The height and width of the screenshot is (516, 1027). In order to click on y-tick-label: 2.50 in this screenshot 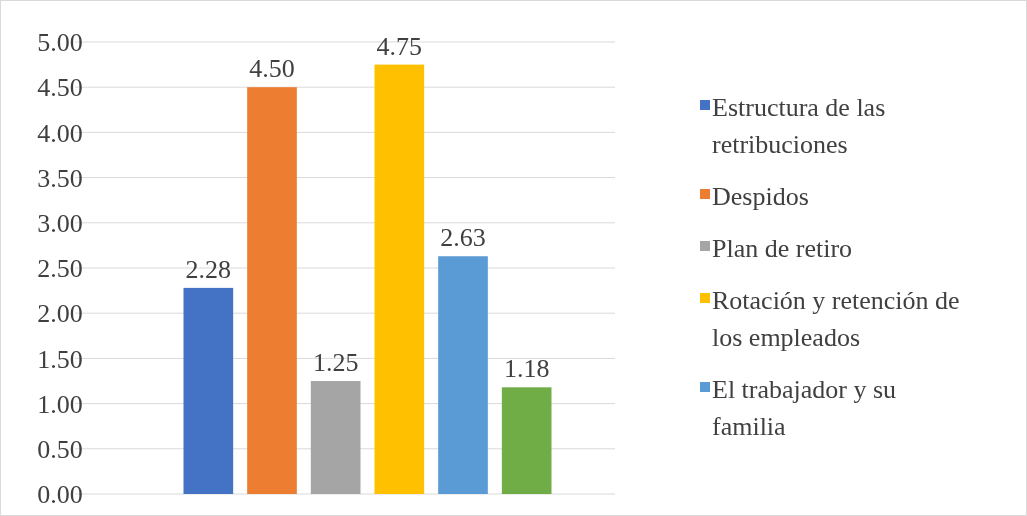, I will do `click(60, 269)`.